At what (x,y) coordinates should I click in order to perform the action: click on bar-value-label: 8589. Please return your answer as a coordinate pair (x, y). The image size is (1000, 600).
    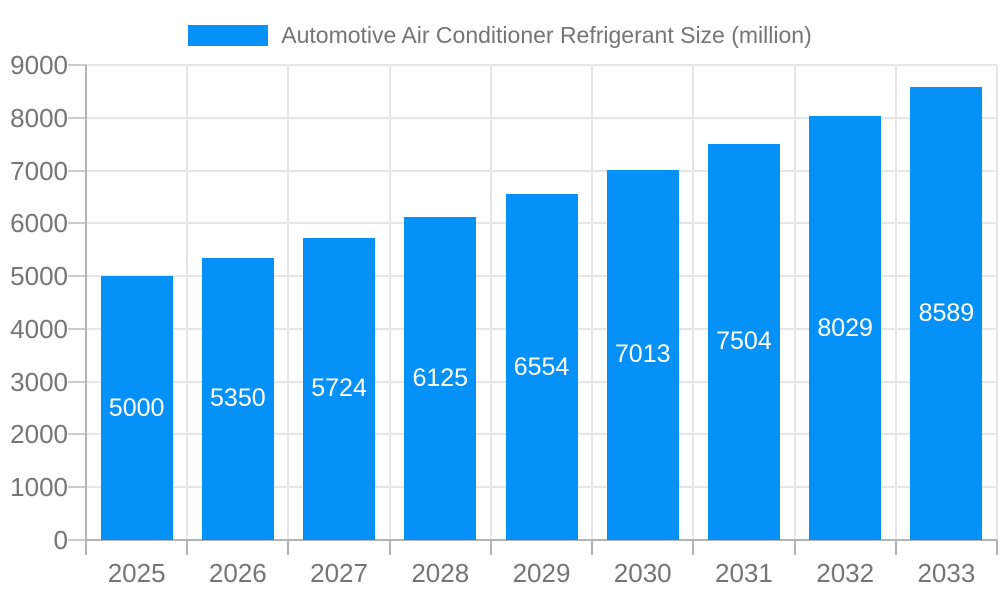
    Looking at the image, I should click on (946, 312).